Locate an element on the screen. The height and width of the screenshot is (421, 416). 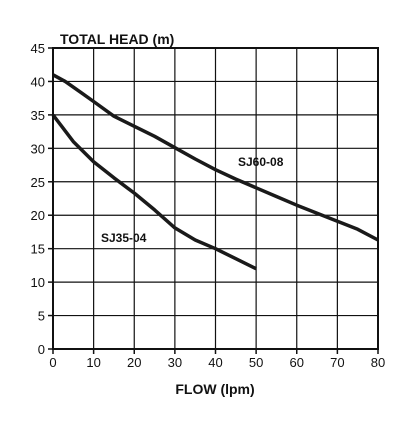
x-tick-label-7: 70 is located at coordinates (337, 362).